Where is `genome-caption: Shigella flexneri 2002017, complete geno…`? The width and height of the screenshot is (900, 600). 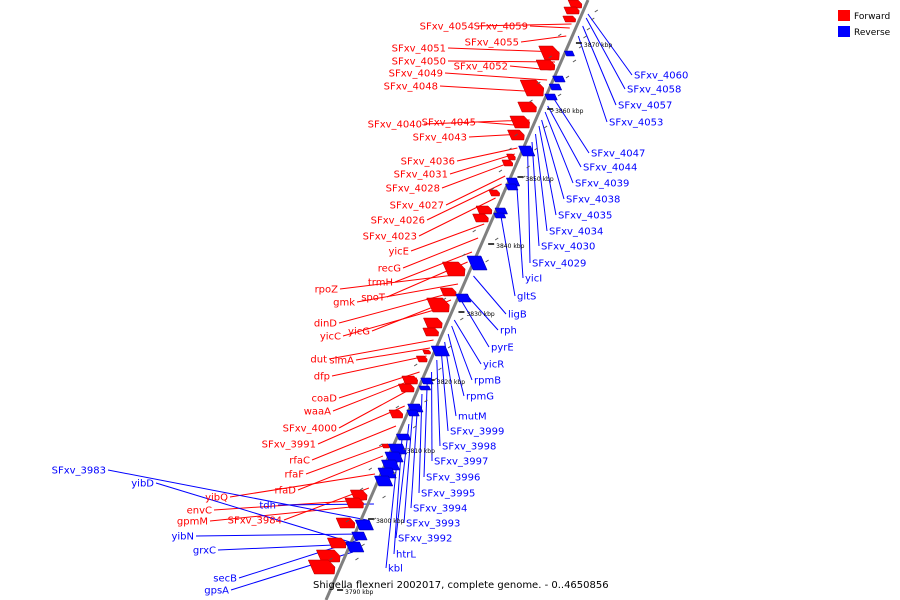 genome-caption: Shigella flexneri 2002017, complete geno… is located at coordinates (461, 585).